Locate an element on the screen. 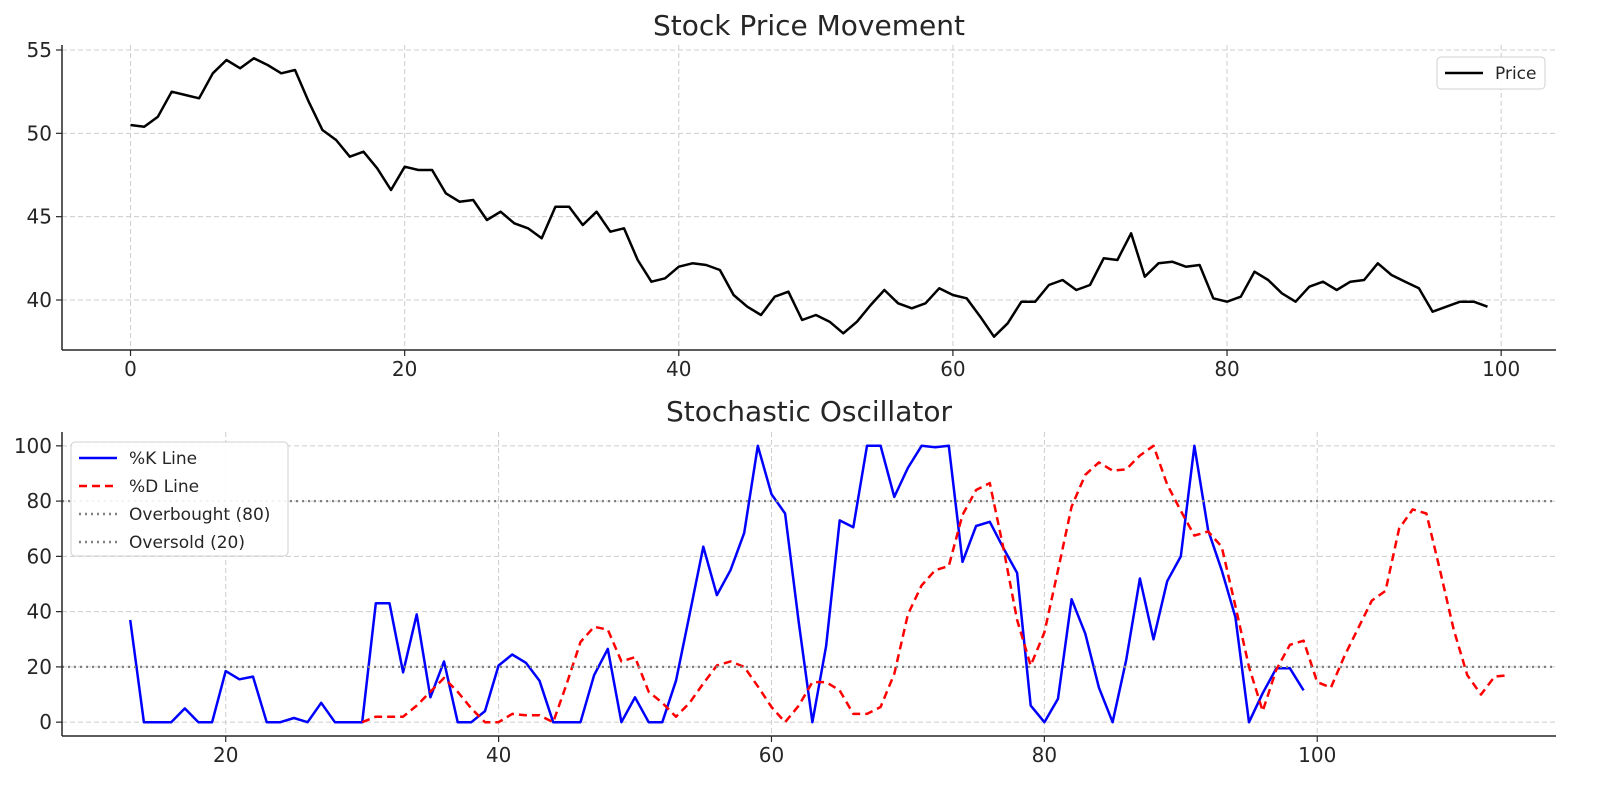 Image resolution: width=1600 pixels, height=794 pixels. y-tick-label: 55 is located at coordinates (39, 50).